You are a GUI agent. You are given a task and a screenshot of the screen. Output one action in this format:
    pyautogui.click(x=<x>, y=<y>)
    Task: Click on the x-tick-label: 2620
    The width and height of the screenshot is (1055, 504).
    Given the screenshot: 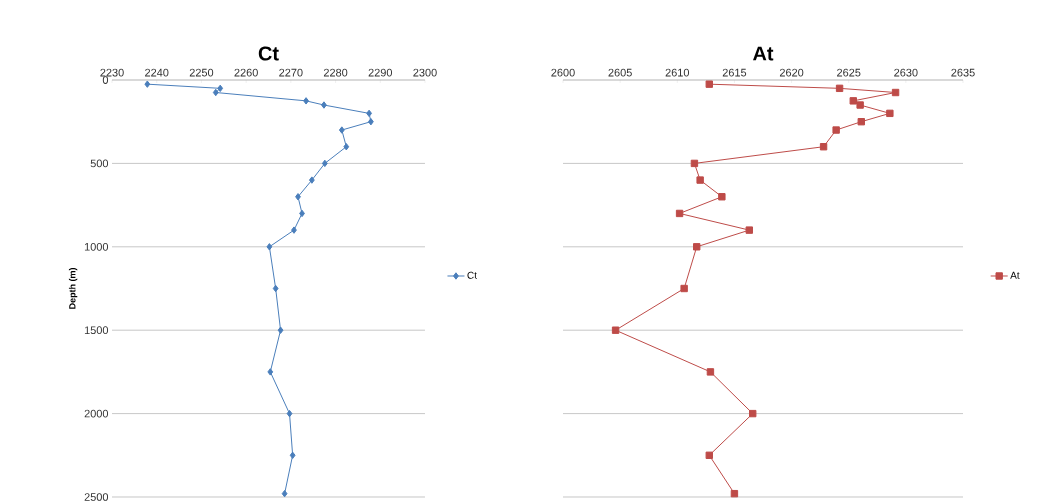 What is the action you would take?
    pyautogui.click(x=791, y=72)
    